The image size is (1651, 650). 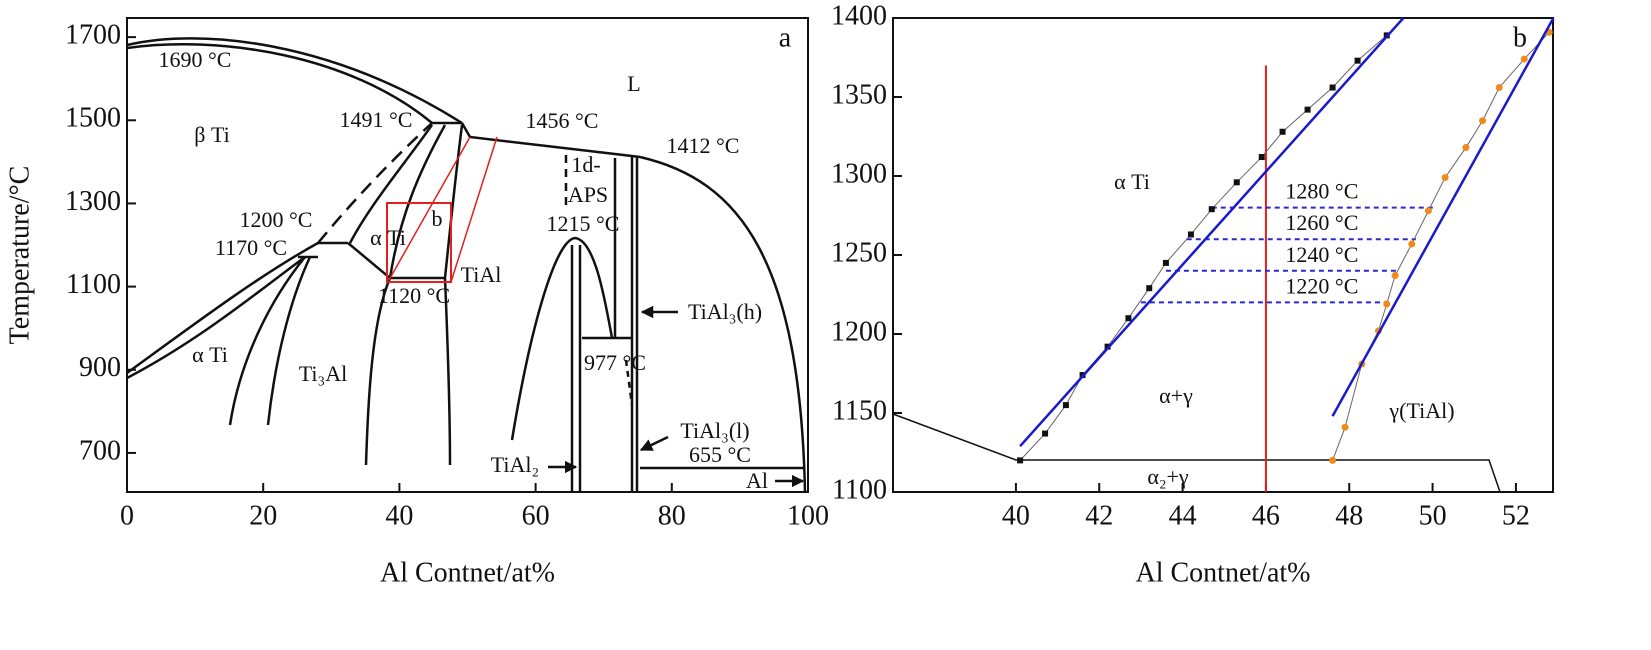 I want to click on annotation: 1215 °C, so click(x=583, y=223).